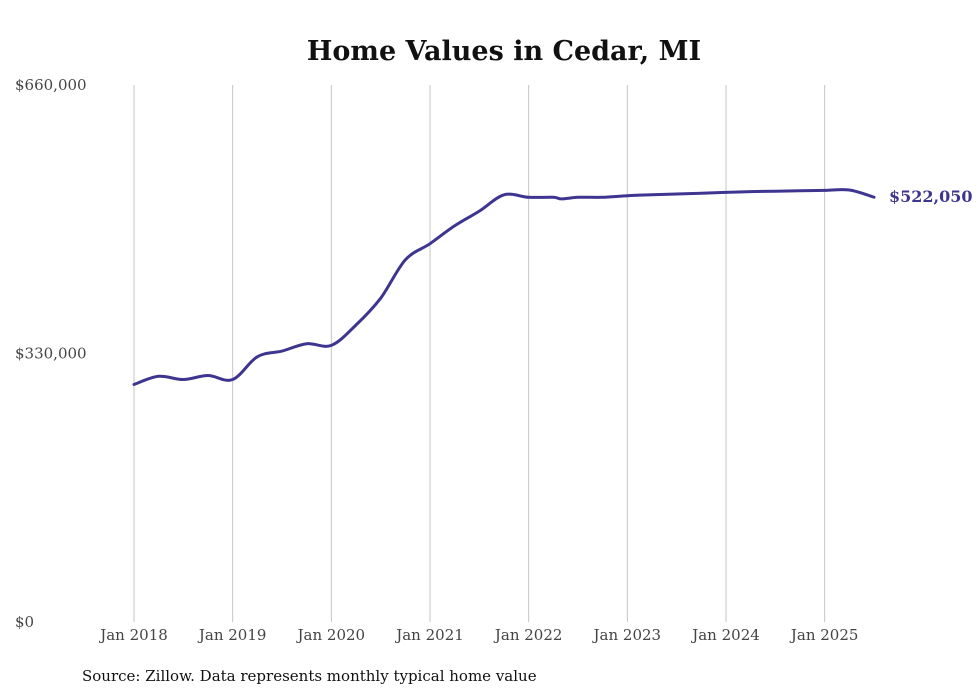 This screenshot has width=980, height=699. Describe the element at coordinates (24, 622) in the screenshot. I see `y-tick-label: $0` at that location.